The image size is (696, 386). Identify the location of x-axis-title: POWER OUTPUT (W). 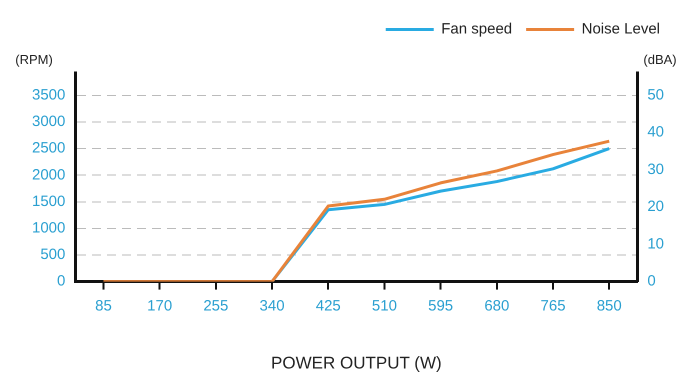
(356, 362).